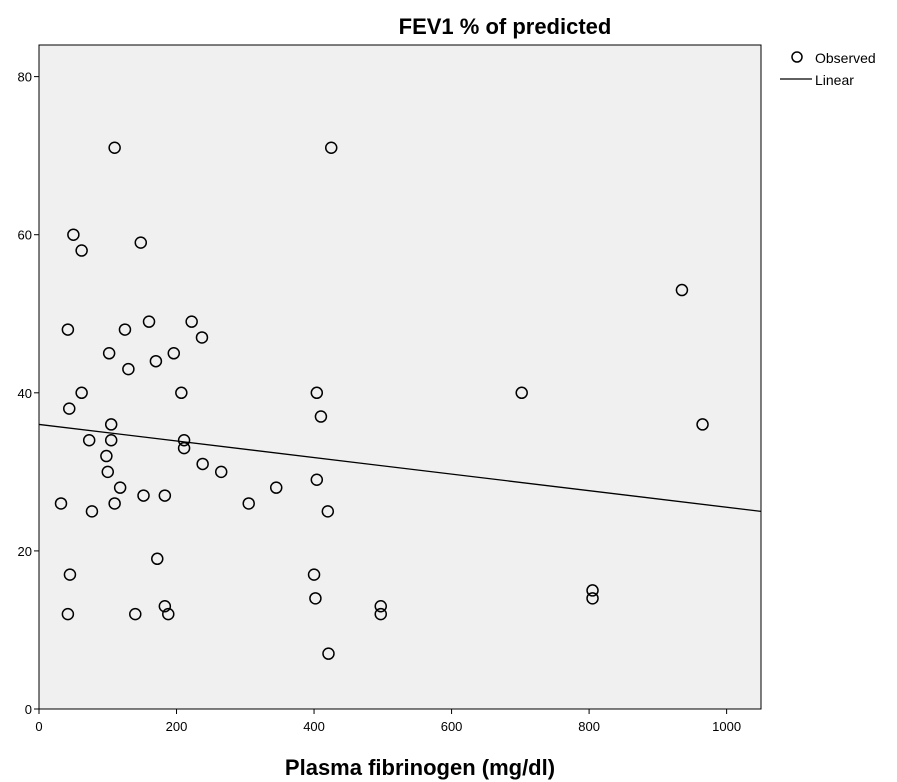  What do you see at coordinates (25, 235) in the screenshot?
I see `y-tick-label: 60` at bounding box center [25, 235].